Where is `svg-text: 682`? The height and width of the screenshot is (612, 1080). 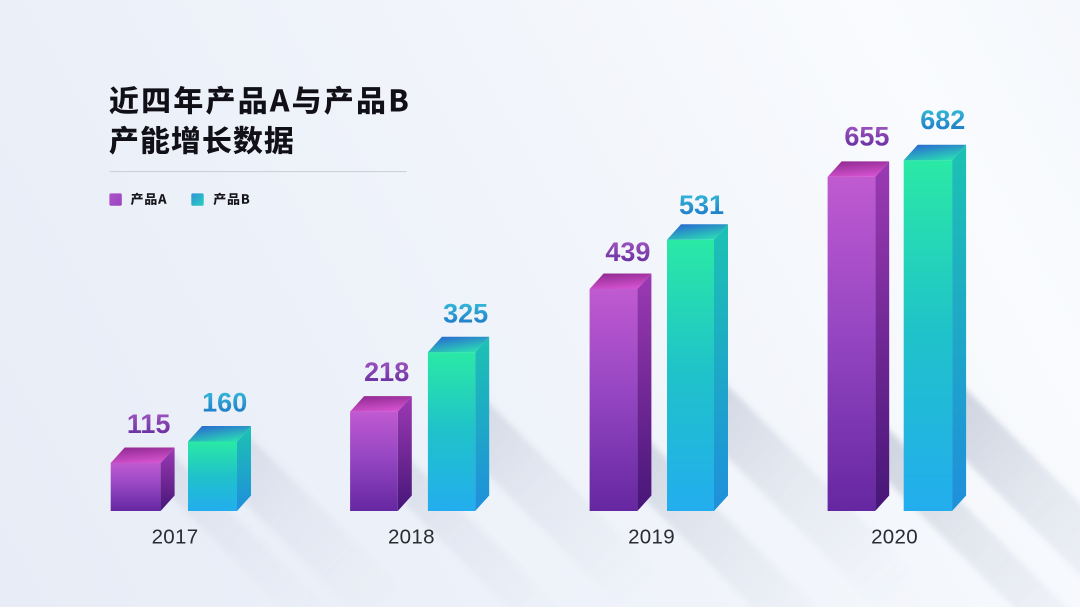 svg-text: 682 is located at coordinates (942, 120).